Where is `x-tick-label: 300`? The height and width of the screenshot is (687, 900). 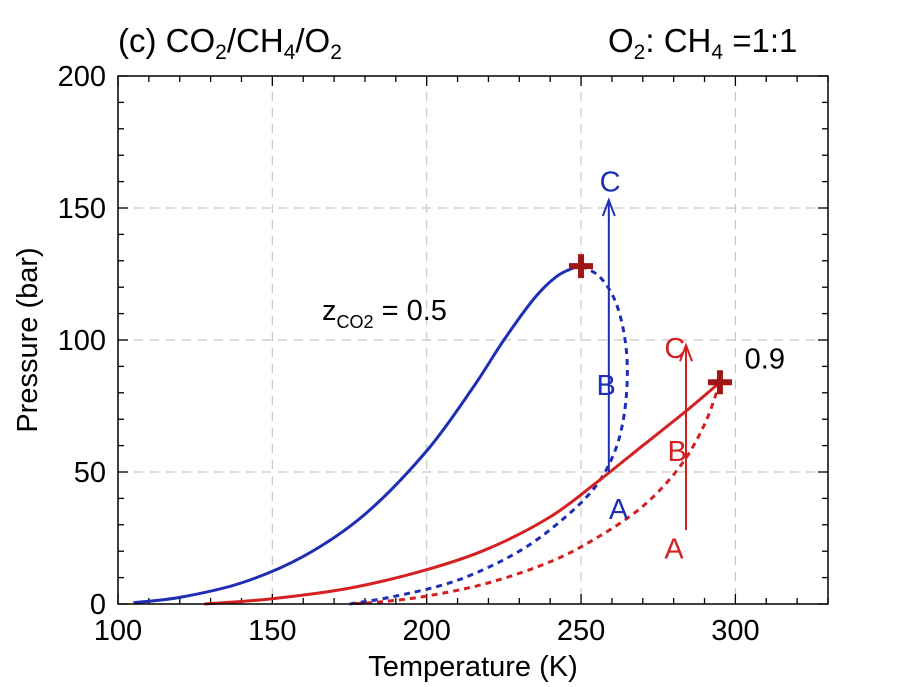
x-tick-label: 300 is located at coordinates (735, 631).